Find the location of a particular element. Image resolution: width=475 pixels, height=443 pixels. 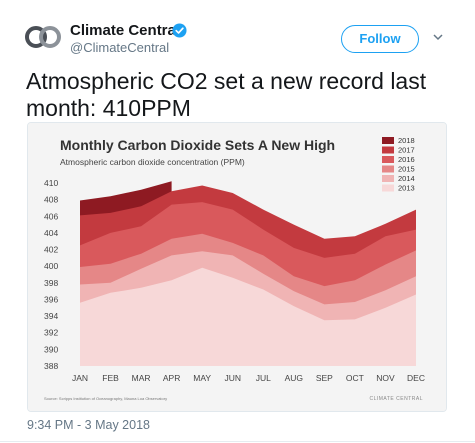

divider is located at coordinates (237, 441).